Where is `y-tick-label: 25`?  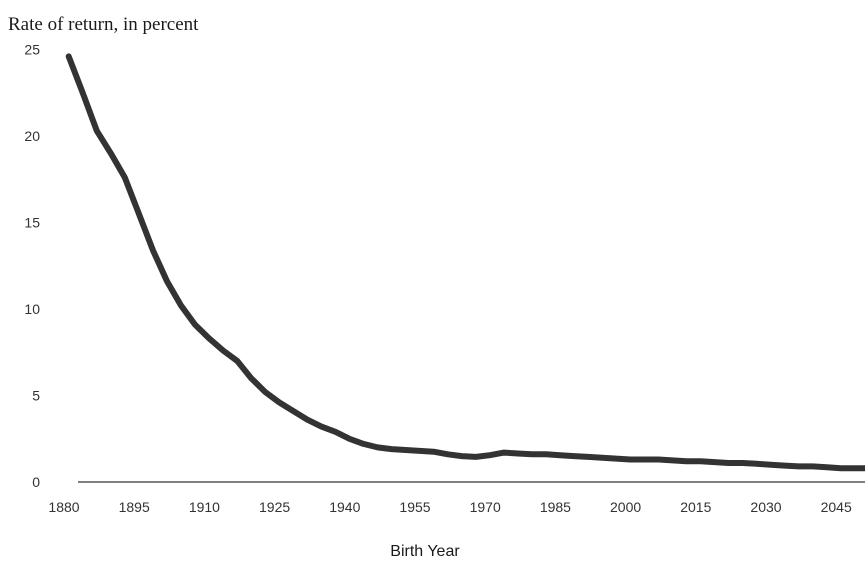
y-tick-label: 25 is located at coordinates (32, 50).